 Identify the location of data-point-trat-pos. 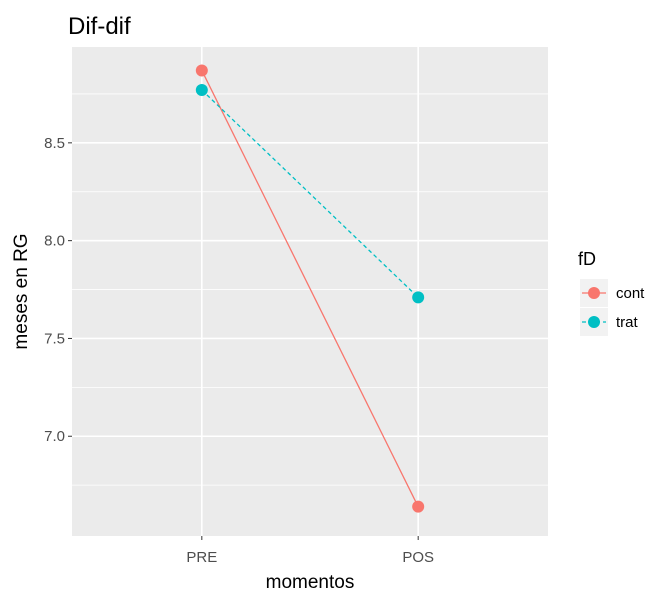
(418, 297).